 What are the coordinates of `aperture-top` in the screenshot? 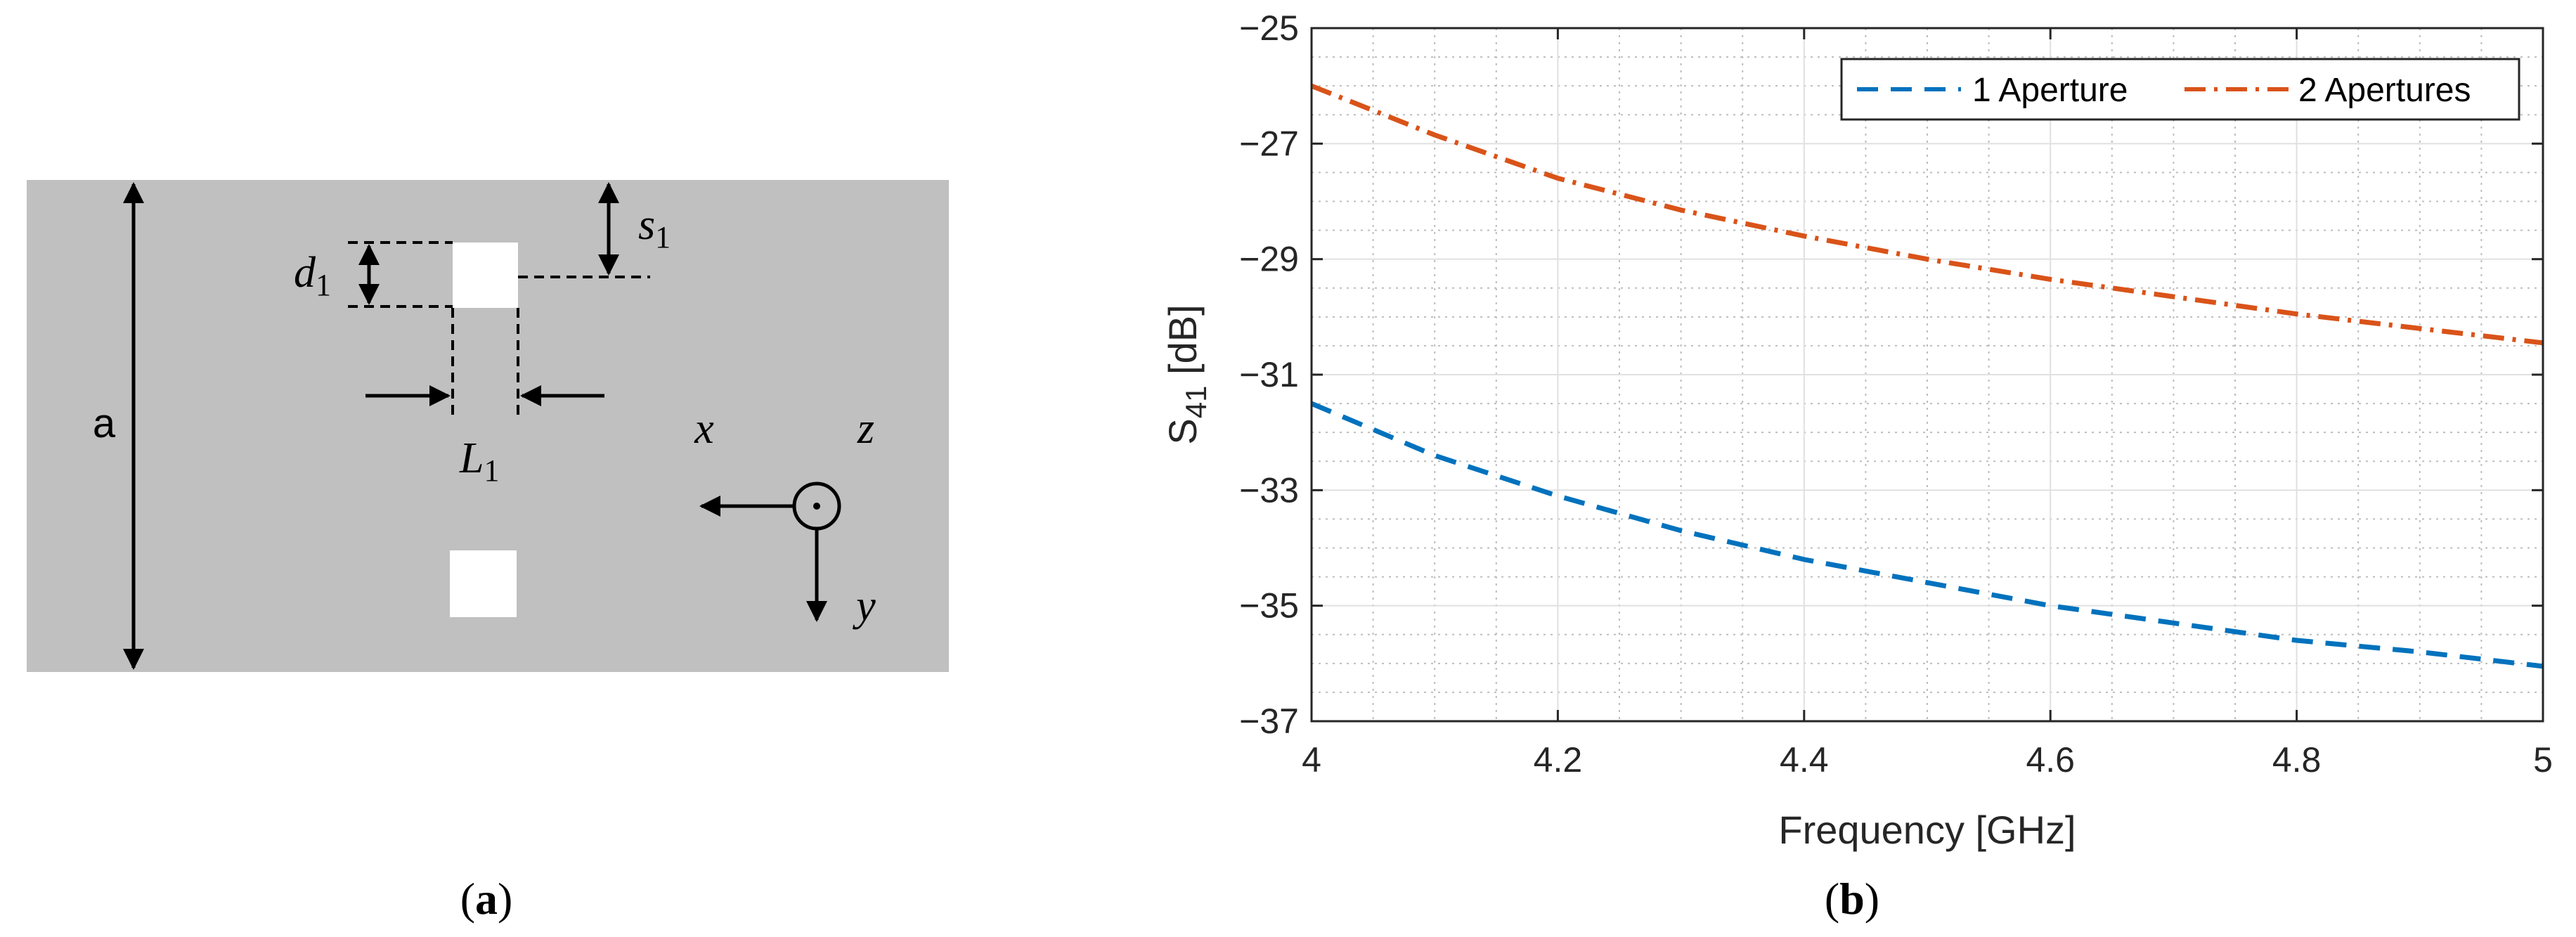 It's located at (485, 275).